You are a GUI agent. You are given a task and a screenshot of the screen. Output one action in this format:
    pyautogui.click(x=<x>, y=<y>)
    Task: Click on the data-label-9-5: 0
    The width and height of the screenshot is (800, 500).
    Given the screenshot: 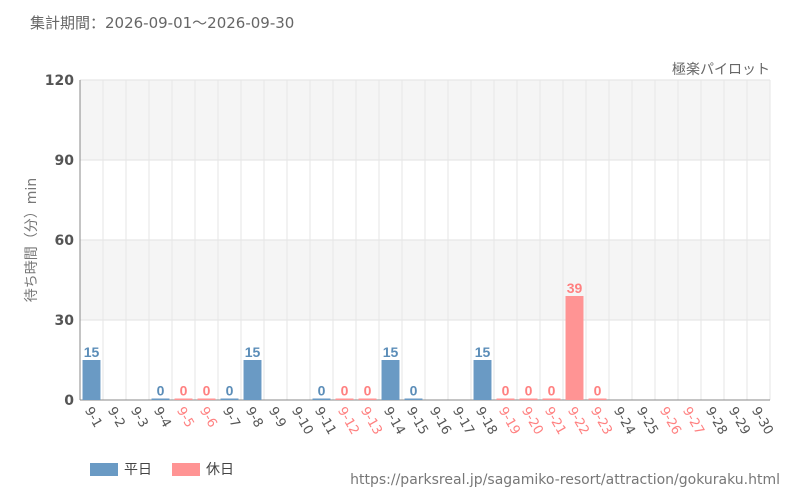 What is the action you would take?
    pyautogui.click(x=184, y=391)
    